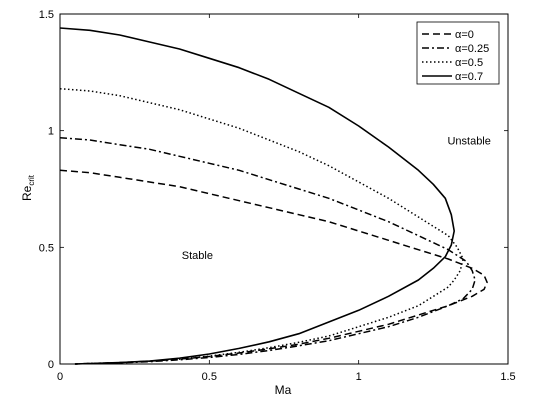 This screenshot has height=402, width=541. What do you see at coordinates (51, 365) in the screenshot?
I see `y-tick-label-0: 0` at bounding box center [51, 365].